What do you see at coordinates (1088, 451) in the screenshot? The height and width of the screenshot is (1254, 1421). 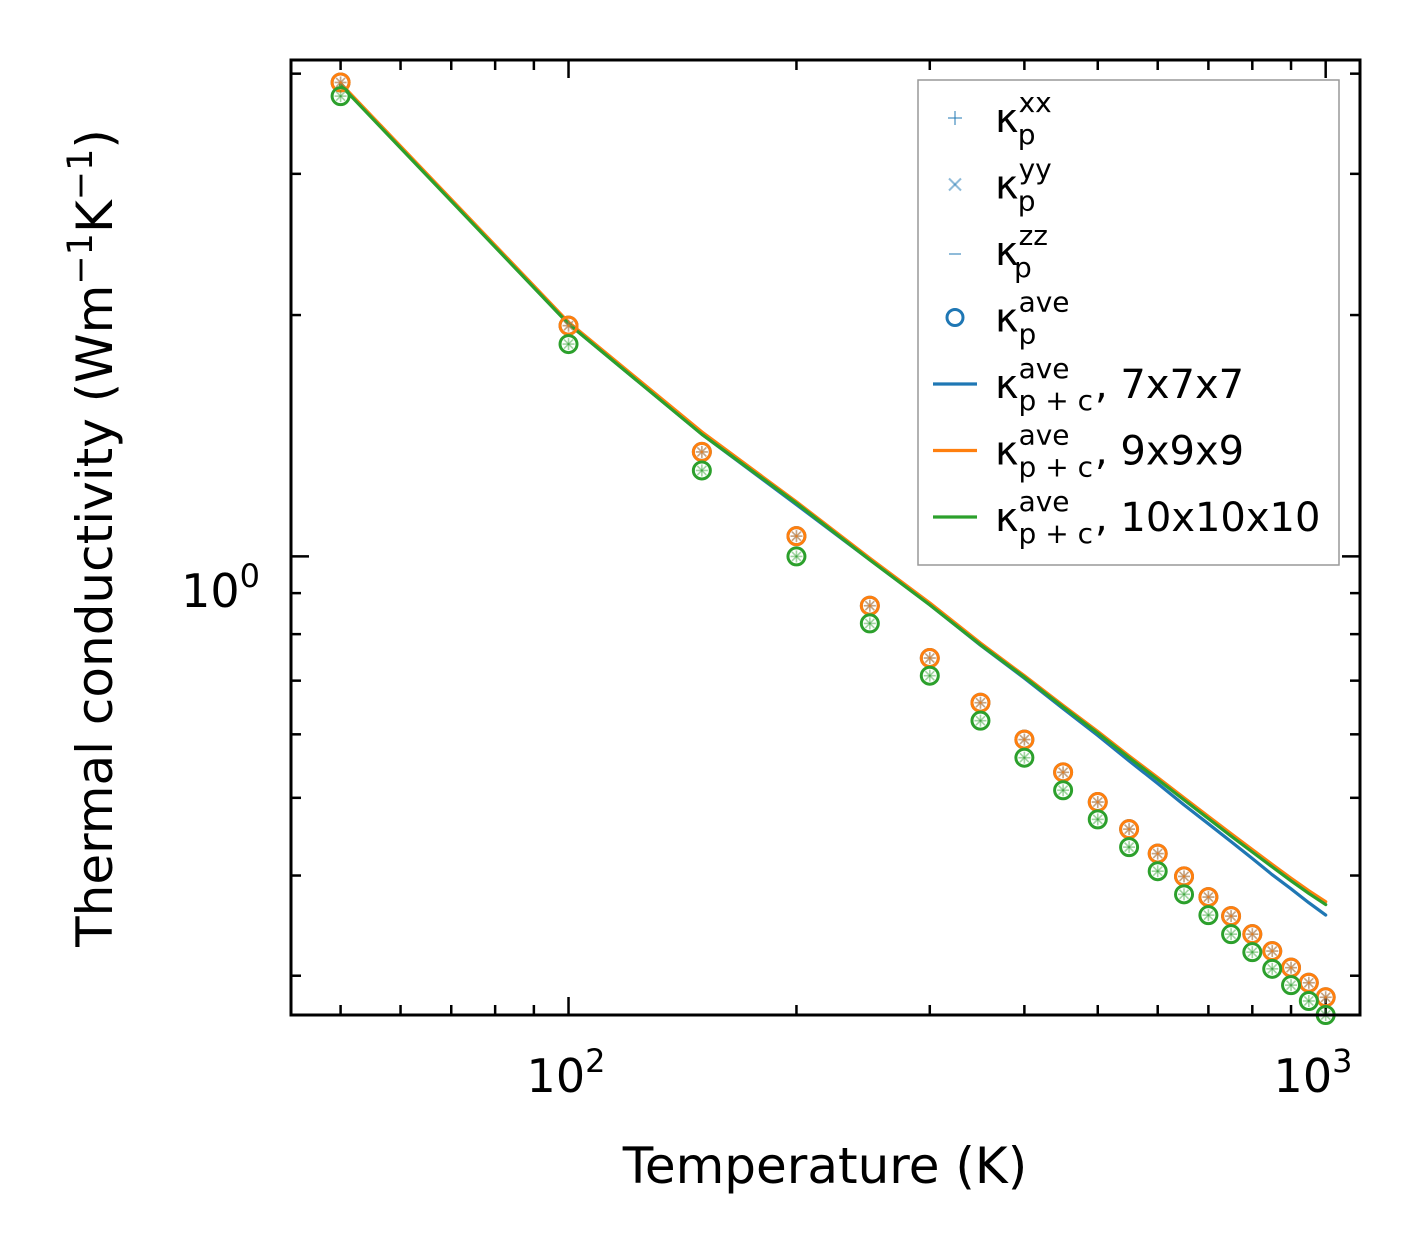 I see `legend-entry: κave p + c, 9x9x9` at bounding box center [1088, 451].